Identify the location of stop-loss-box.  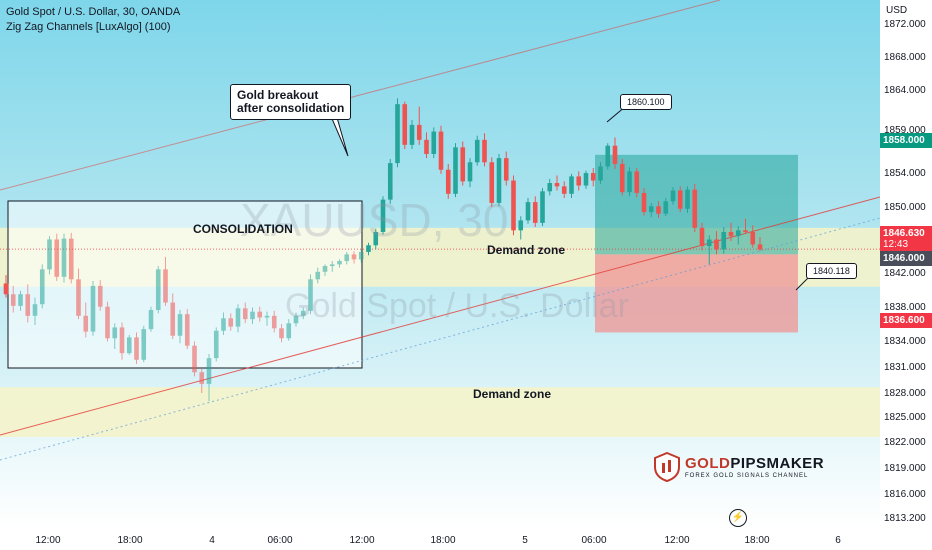
(696, 293).